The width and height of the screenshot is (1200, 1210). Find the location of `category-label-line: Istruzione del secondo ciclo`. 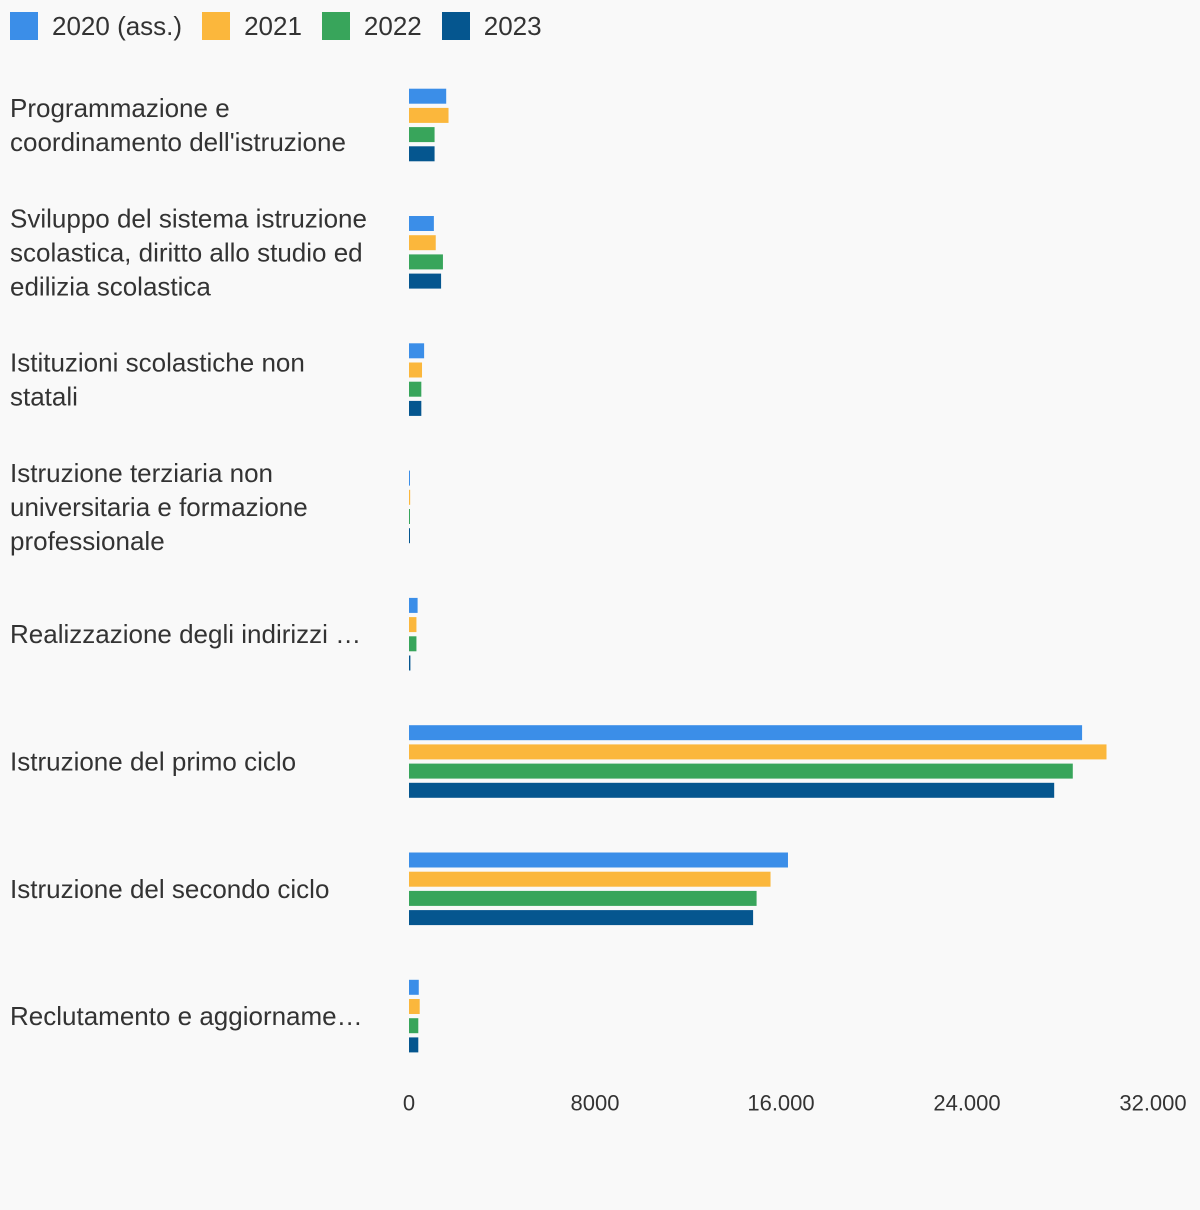

category-label-line: Istruzione del secondo ciclo is located at coordinates (169, 889).